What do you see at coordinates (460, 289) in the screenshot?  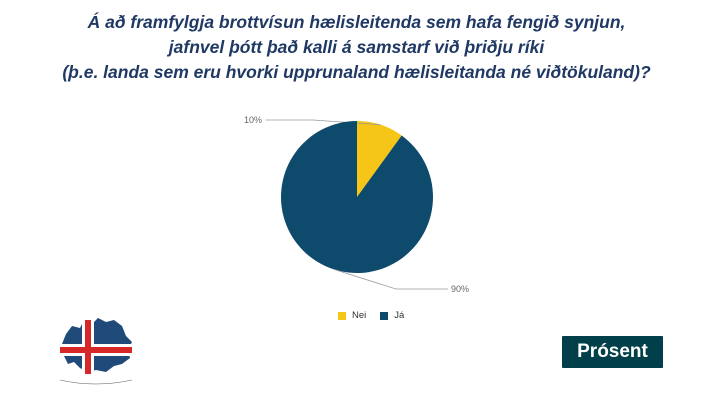 I see `data-label-j: 90%` at bounding box center [460, 289].